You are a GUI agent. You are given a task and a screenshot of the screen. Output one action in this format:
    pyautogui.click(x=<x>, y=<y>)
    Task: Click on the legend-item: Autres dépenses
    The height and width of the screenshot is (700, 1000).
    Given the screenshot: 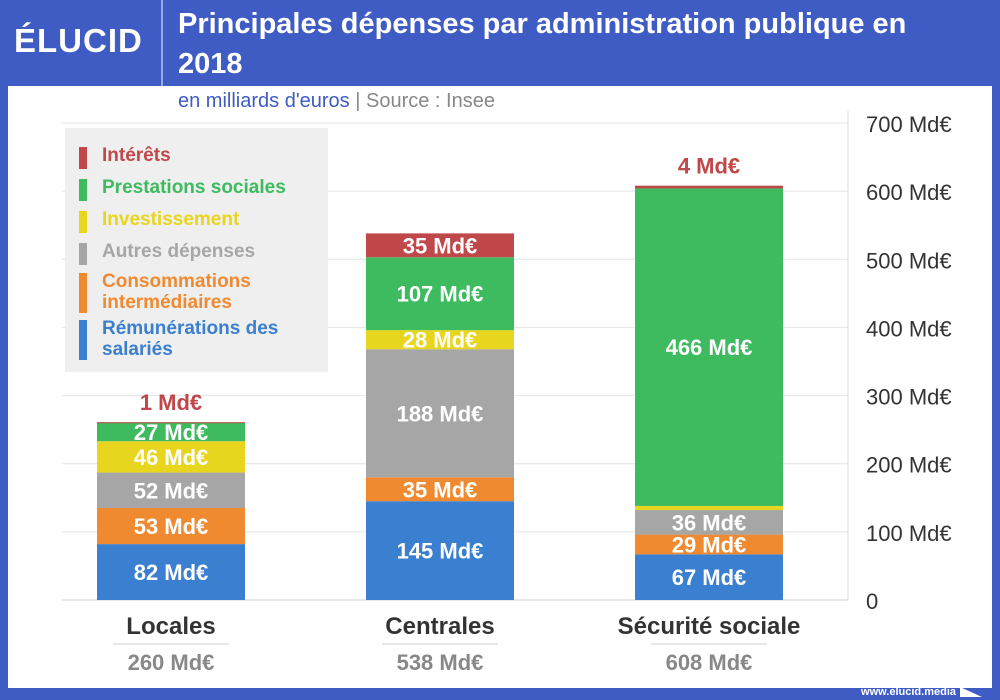 What is the action you would take?
    pyautogui.click(x=167, y=253)
    